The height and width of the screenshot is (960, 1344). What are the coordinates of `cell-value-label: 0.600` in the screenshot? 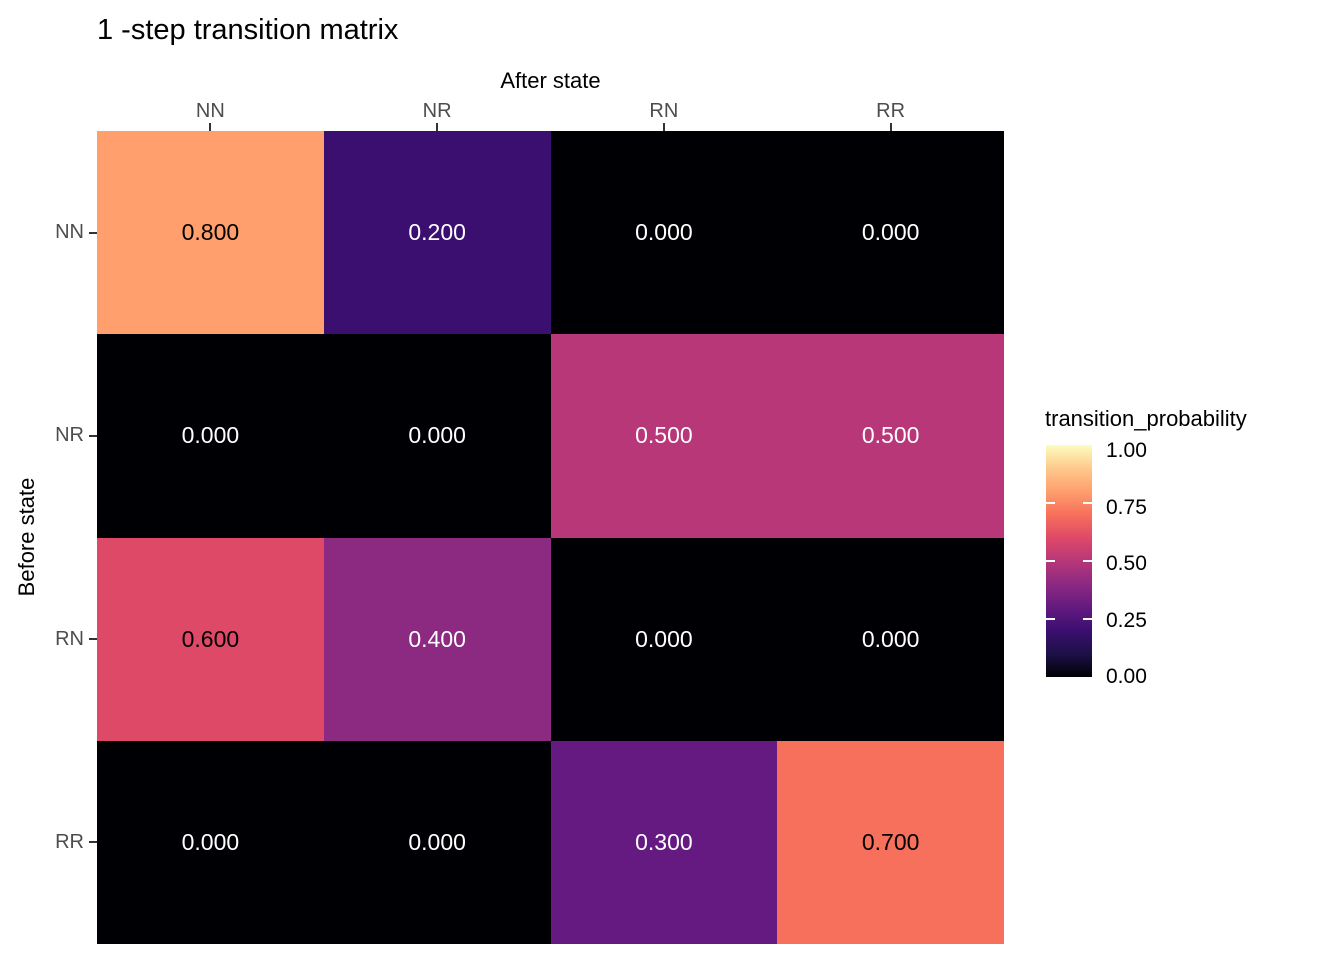 It's located at (210, 638).